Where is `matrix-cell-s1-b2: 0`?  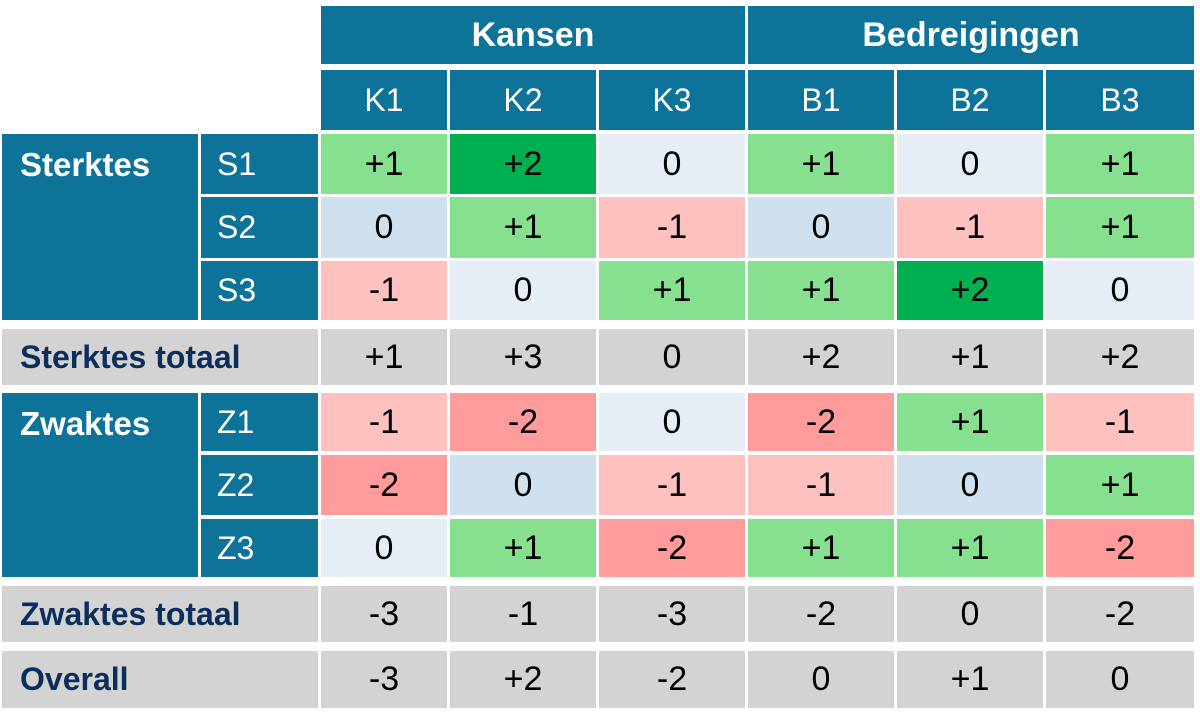 matrix-cell-s1-b2: 0 is located at coordinates (970, 164).